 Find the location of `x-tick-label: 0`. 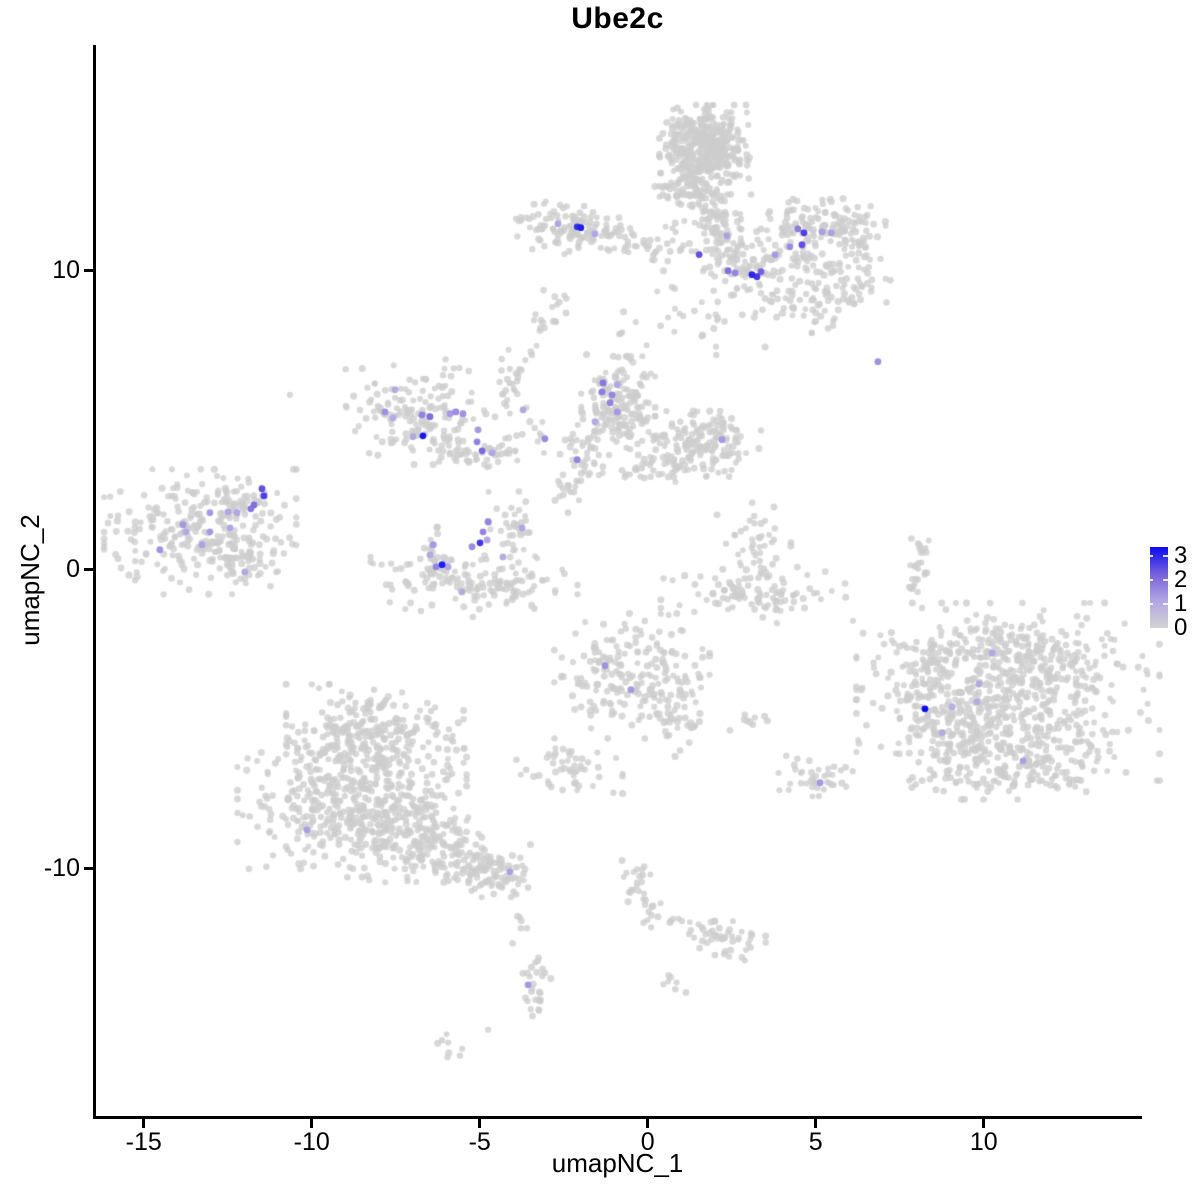

x-tick-label: 0 is located at coordinates (647, 1142).